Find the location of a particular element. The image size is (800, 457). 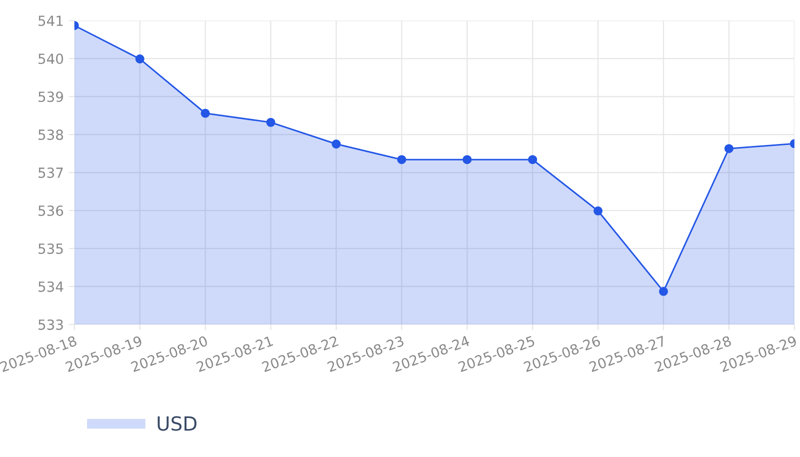

legend-label: USD is located at coordinates (177, 423).